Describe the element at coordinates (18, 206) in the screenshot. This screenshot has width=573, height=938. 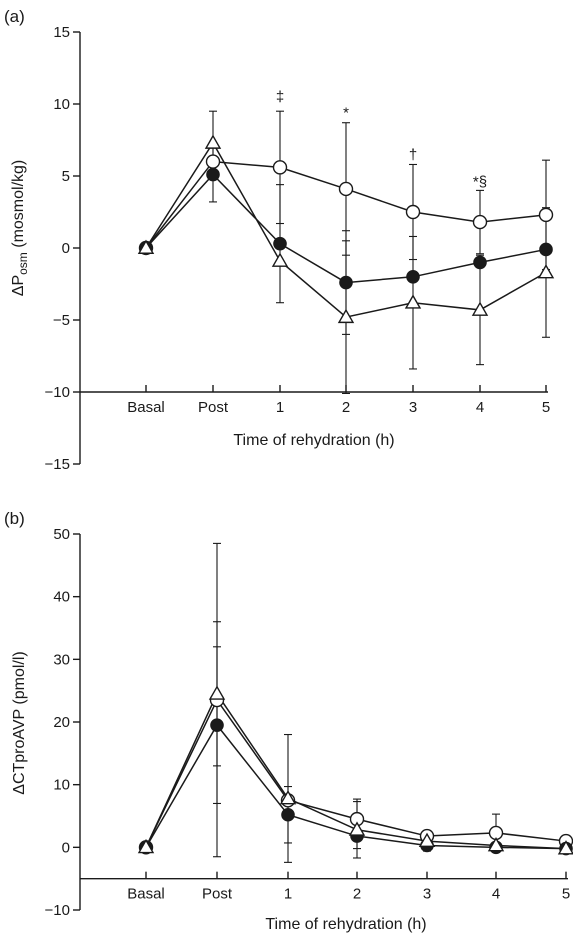
I see `panel-a-y-axis-label-unit: (mosmol/kg)` at that location.